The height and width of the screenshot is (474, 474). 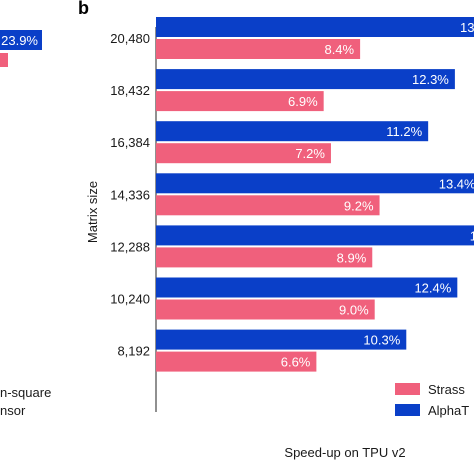 I want to click on panel-a-pink-bar, so click(x=4, y=60).